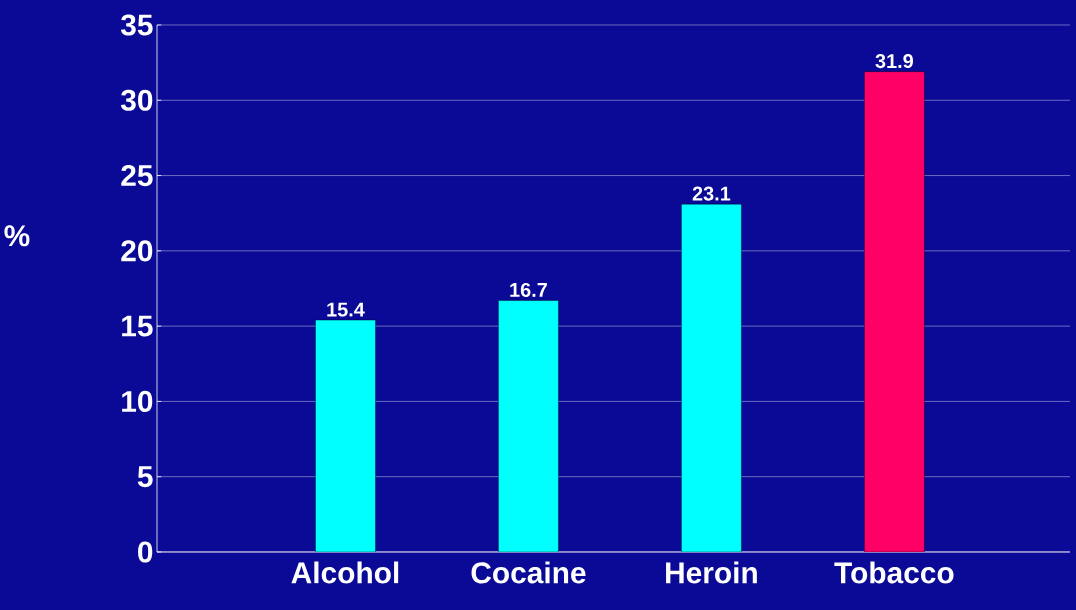  Describe the element at coordinates (528, 572) in the screenshot. I see `x-tick-label: Cocaine` at that location.